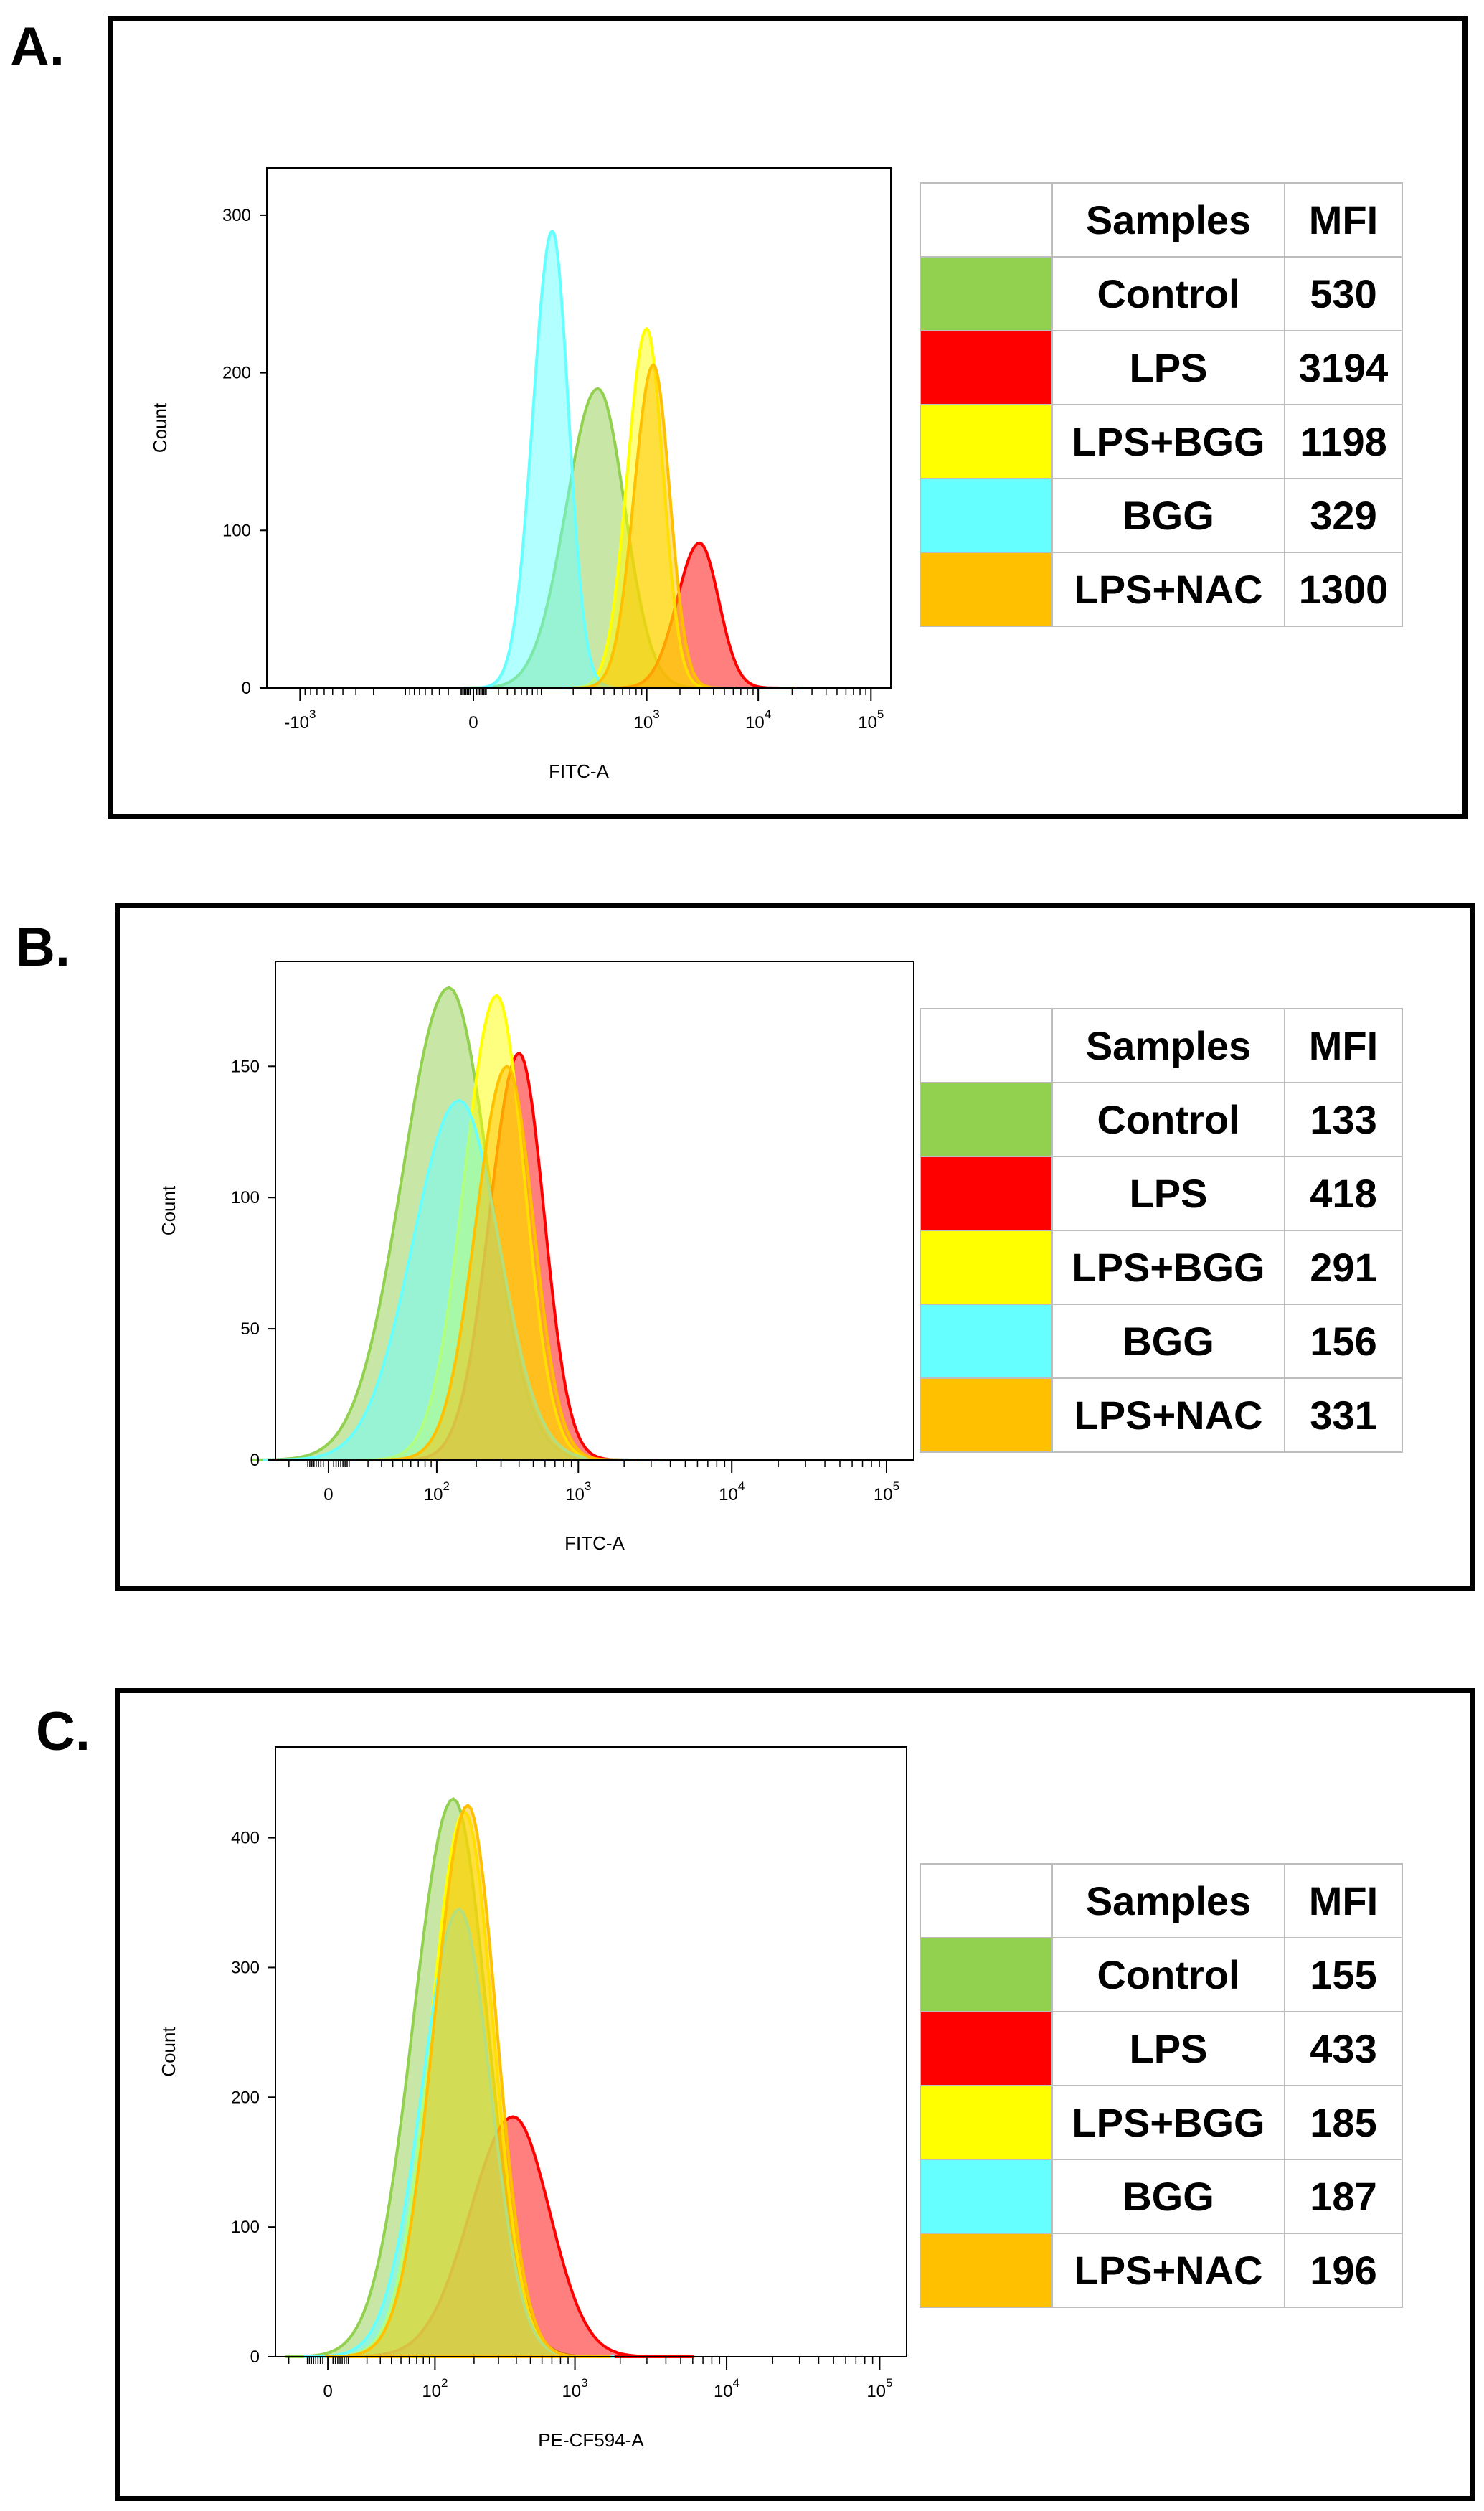  Describe the element at coordinates (1343, 1415) in the screenshot. I see `mfi-value: 331` at that location.